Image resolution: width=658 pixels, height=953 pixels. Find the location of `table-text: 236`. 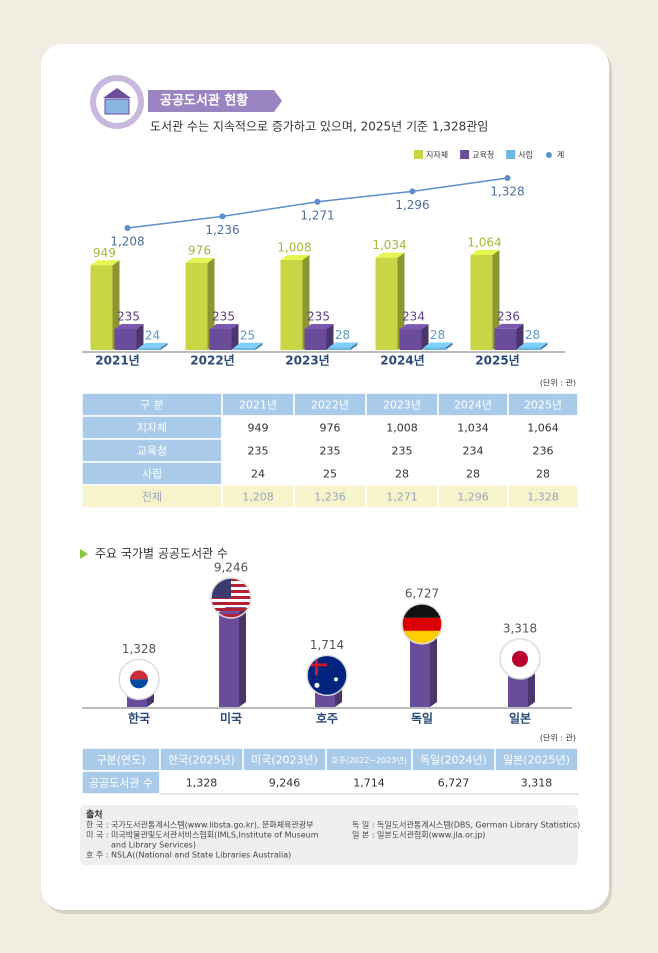

table-text: 236 is located at coordinates (543, 451).